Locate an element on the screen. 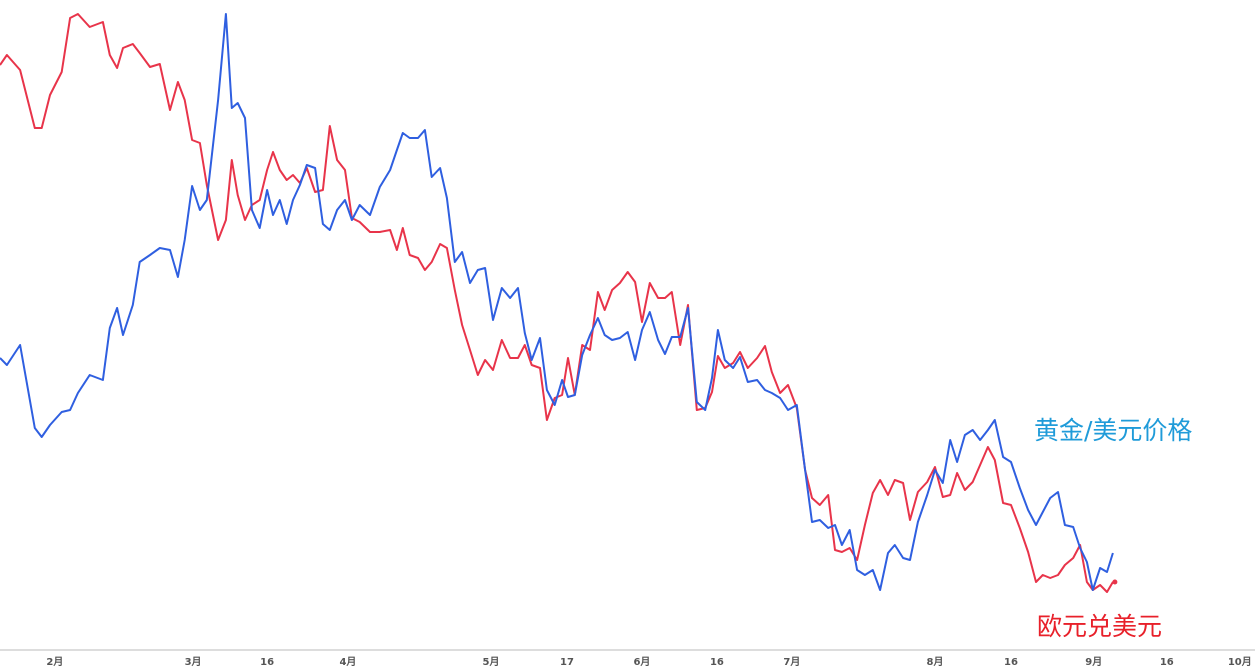 The image size is (1255, 671). series-label: 黄金/美元价格 is located at coordinates (1113, 430).